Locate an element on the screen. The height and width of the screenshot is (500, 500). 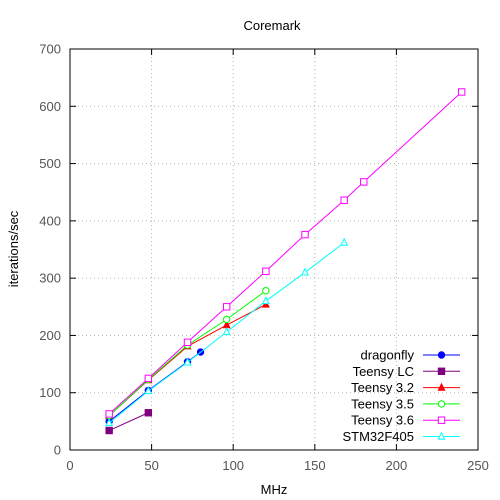
x-axis-label: MHz is located at coordinates (274, 489).